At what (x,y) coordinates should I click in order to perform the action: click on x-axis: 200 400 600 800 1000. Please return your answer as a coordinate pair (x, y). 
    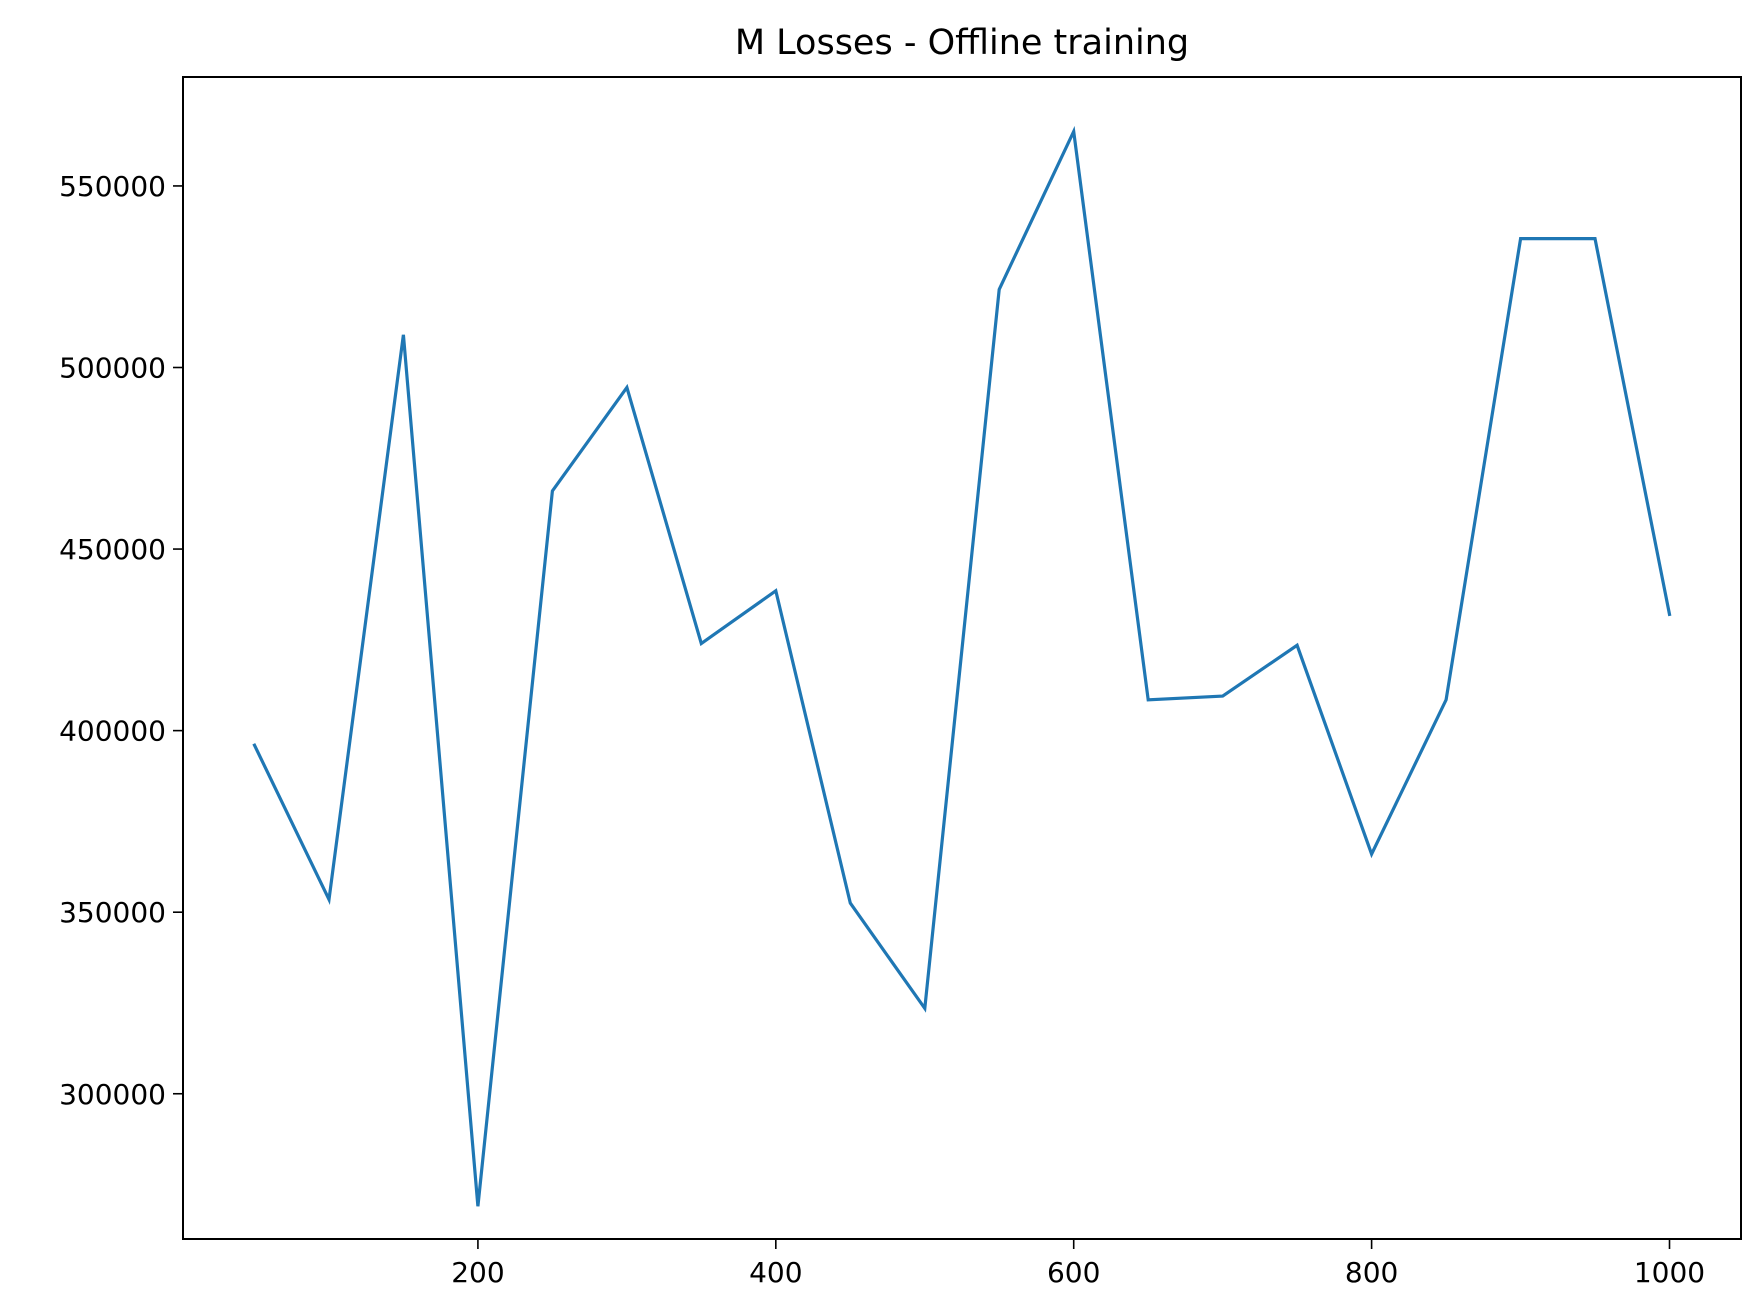
    Looking at the image, I should click on (1078, 1264).